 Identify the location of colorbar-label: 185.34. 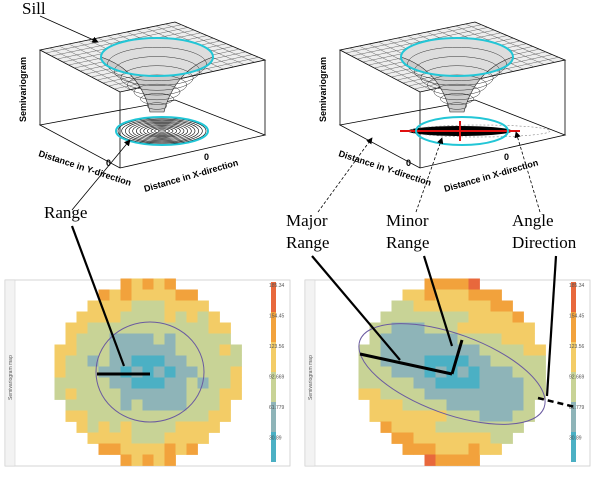
(277, 286).